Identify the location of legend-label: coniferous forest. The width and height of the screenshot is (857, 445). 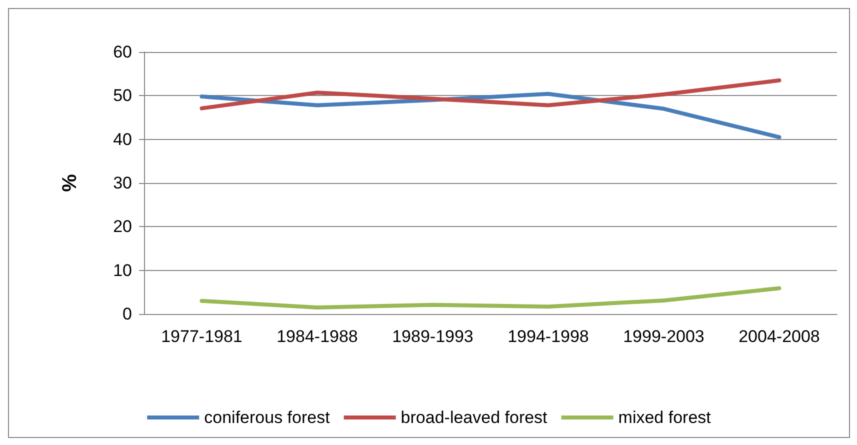
(267, 417).